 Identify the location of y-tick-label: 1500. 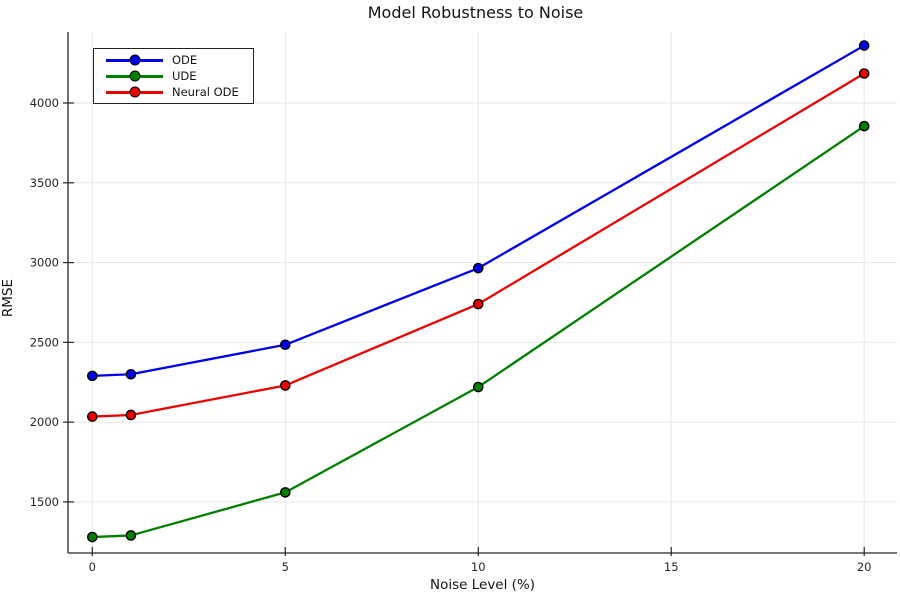
(44, 502).